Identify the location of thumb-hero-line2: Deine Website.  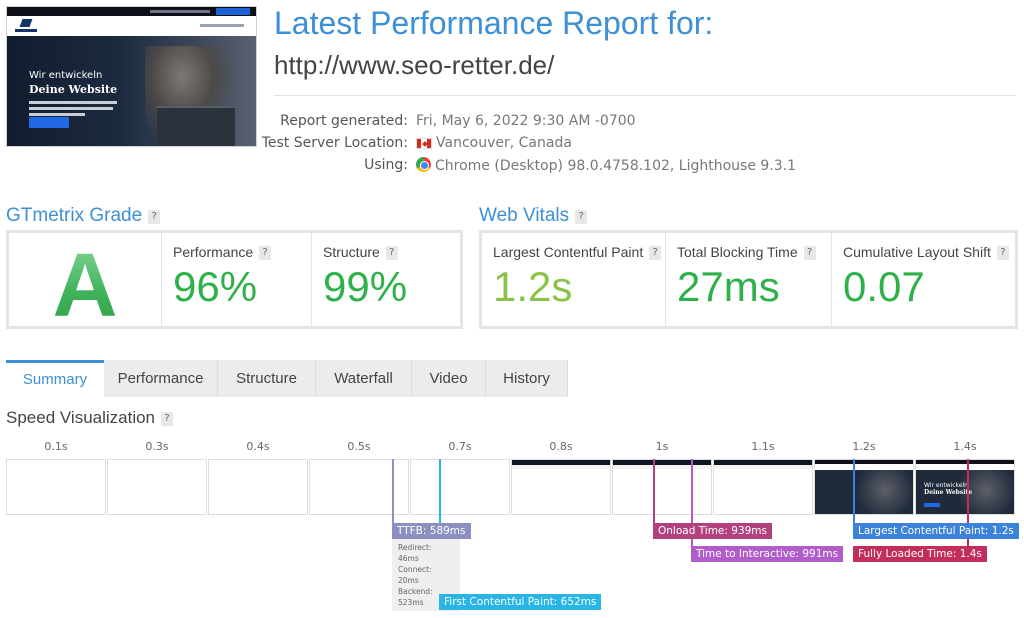
(73, 89).